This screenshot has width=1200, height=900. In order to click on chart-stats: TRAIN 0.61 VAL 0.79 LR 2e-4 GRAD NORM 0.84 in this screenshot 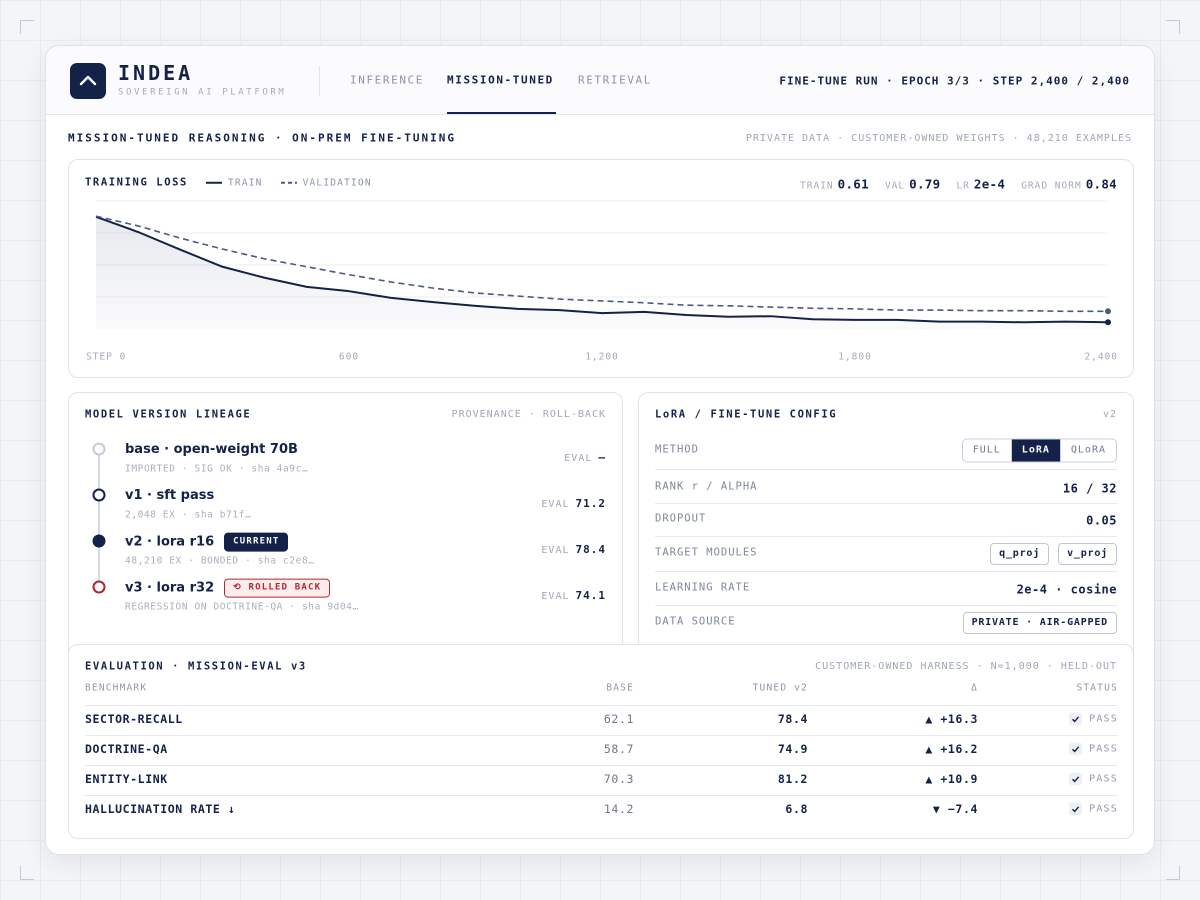, I will do `click(950, 182)`.